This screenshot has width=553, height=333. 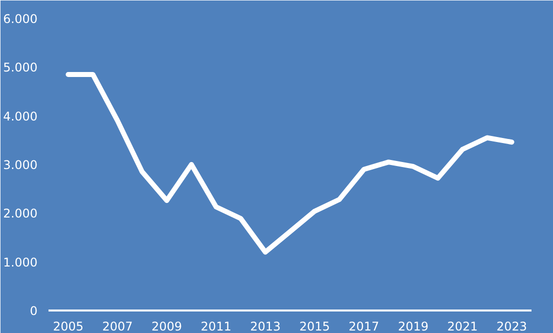 What do you see at coordinates (364, 326) in the screenshot?
I see `x-tick-label: 2017` at bounding box center [364, 326].